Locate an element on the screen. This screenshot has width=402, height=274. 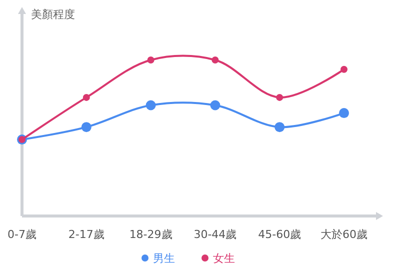
y-axis-title: 美顏程度 is located at coordinates (53, 14).